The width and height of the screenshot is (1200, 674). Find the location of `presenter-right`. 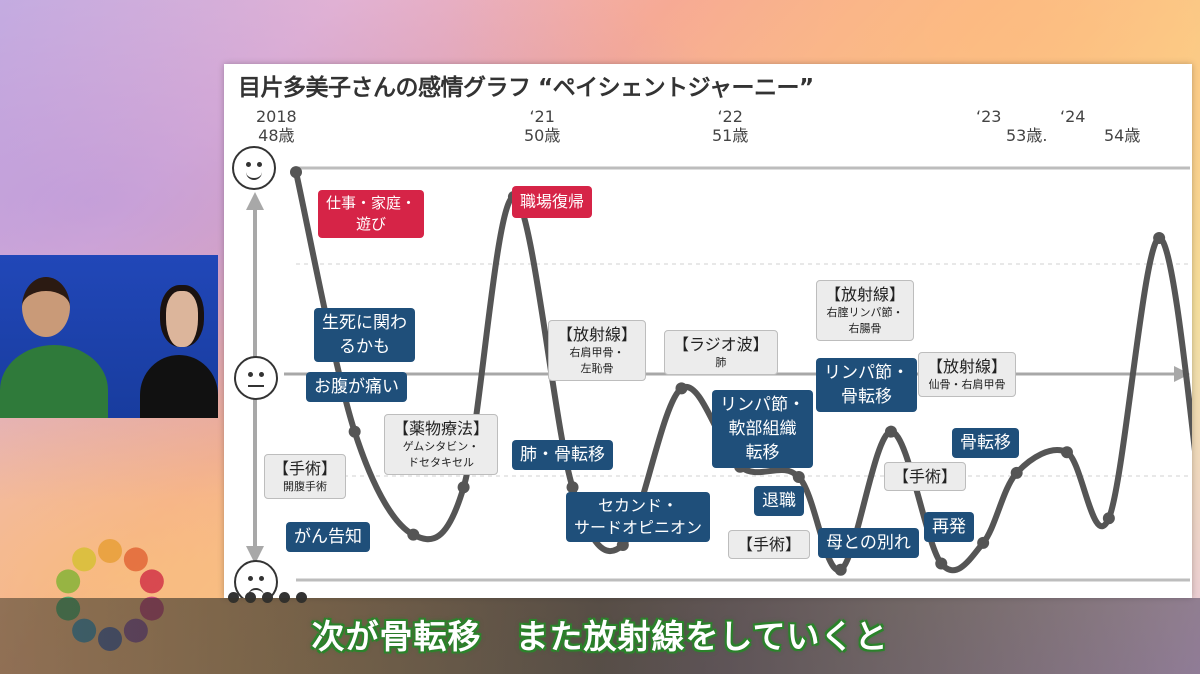

presenter-right is located at coordinates (179, 386).